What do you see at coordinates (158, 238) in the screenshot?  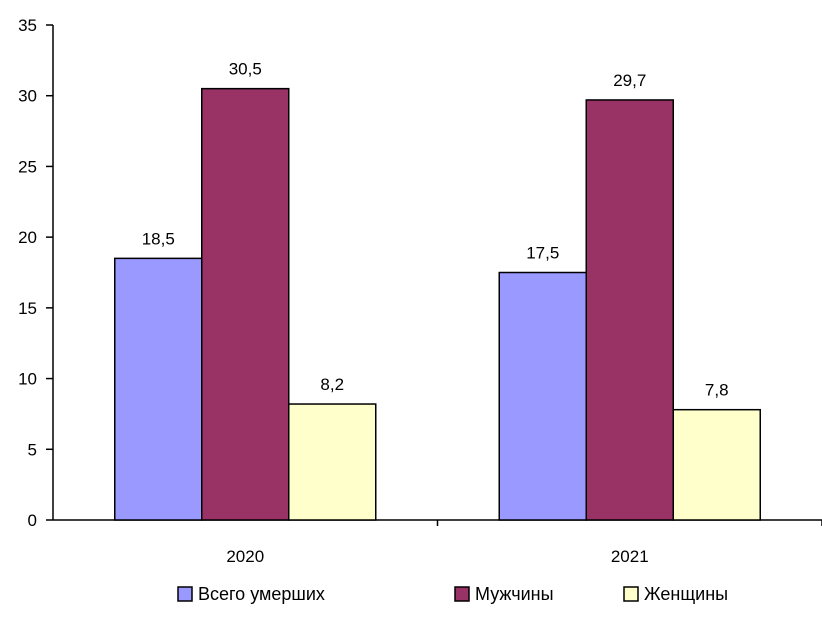 I see `data-label: 18,5` at bounding box center [158, 238].